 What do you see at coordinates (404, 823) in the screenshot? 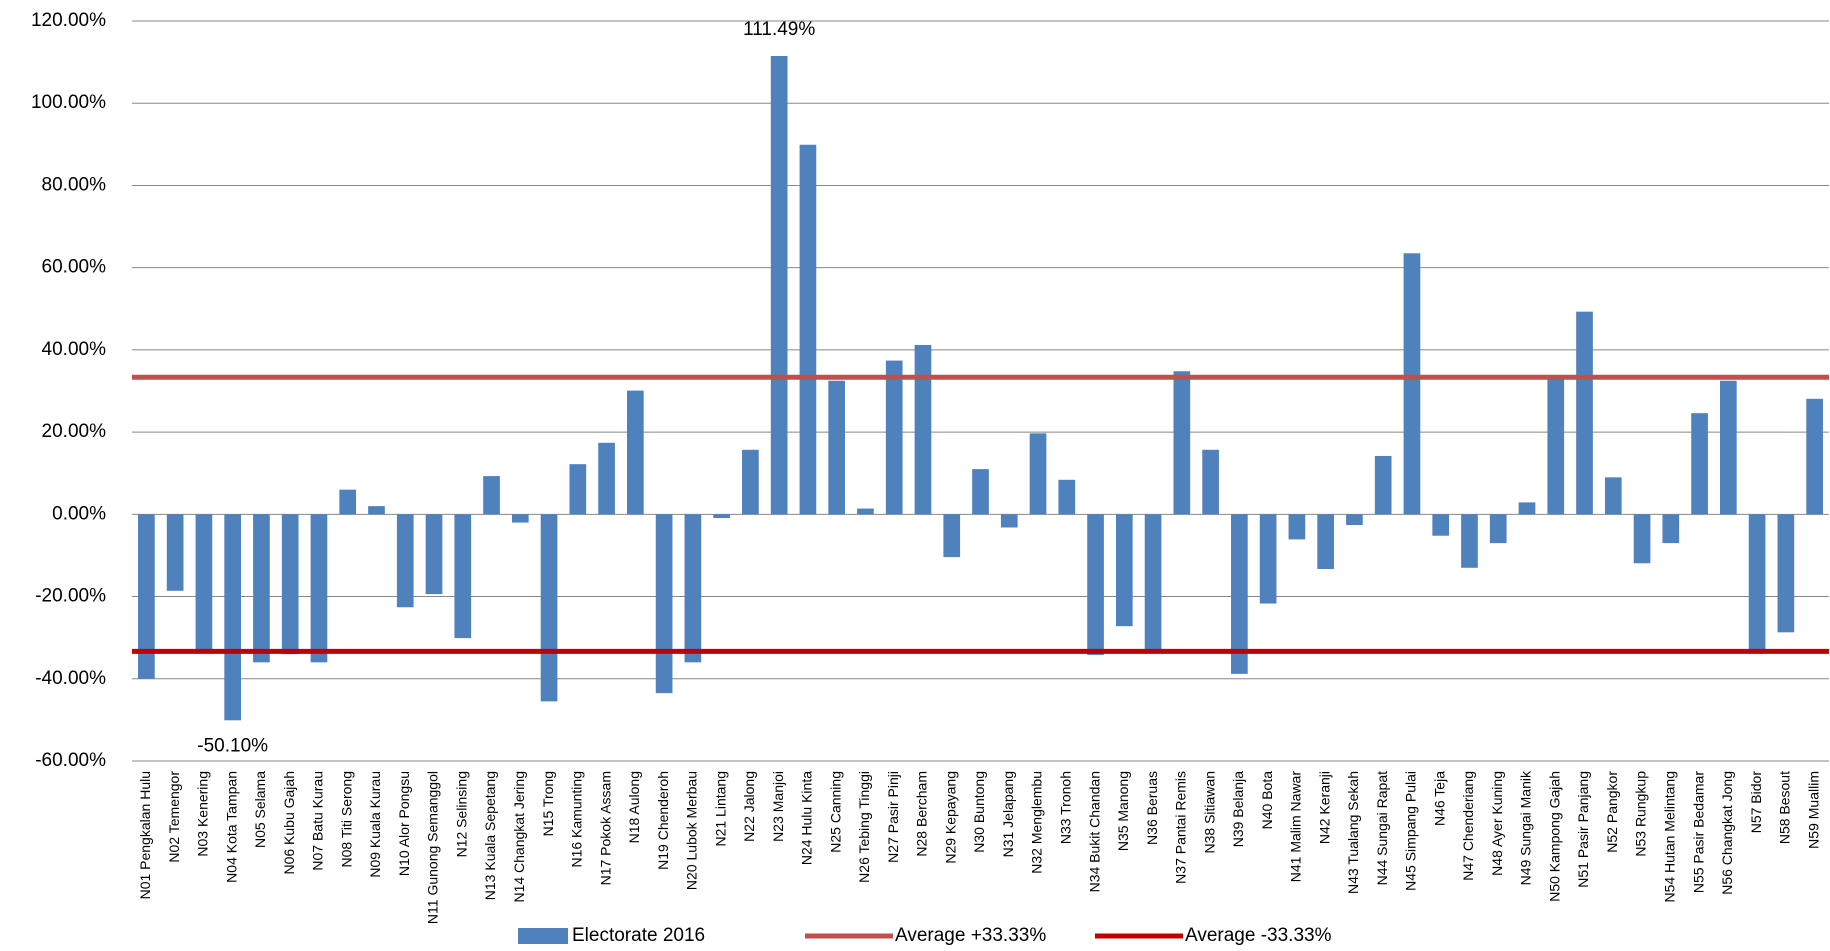
I see `x-tick-label: N10 Alor Pongsu` at bounding box center [404, 823].